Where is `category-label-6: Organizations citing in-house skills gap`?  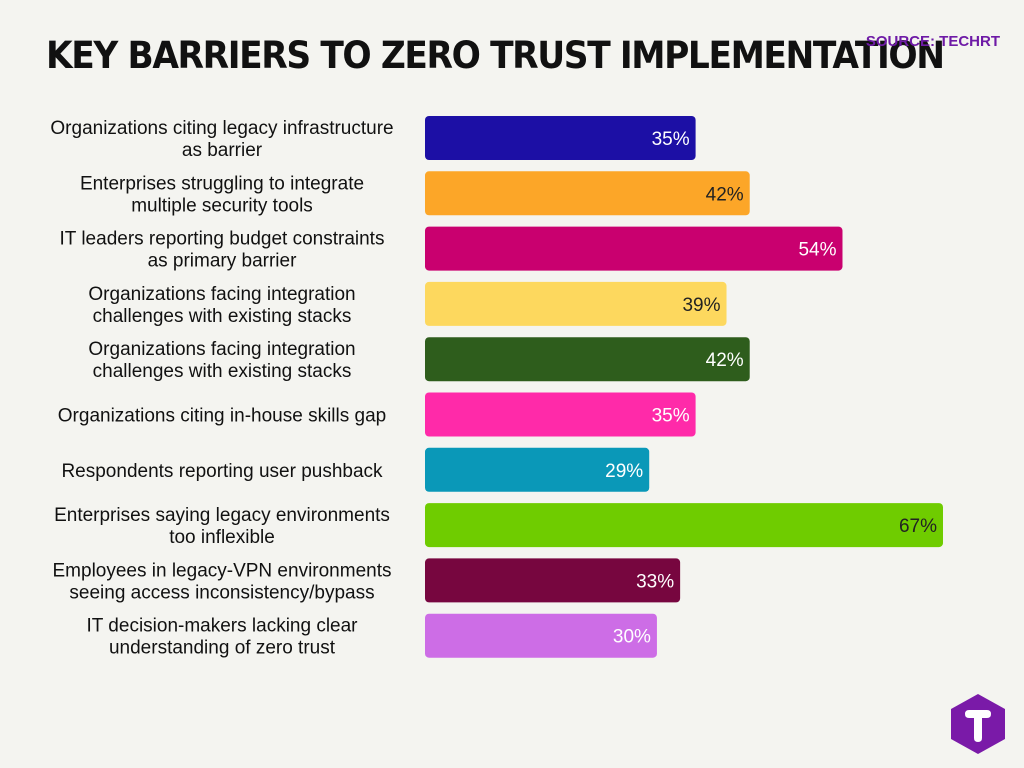
category-label-6: Organizations citing in-house skills gap is located at coordinates (222, 416).